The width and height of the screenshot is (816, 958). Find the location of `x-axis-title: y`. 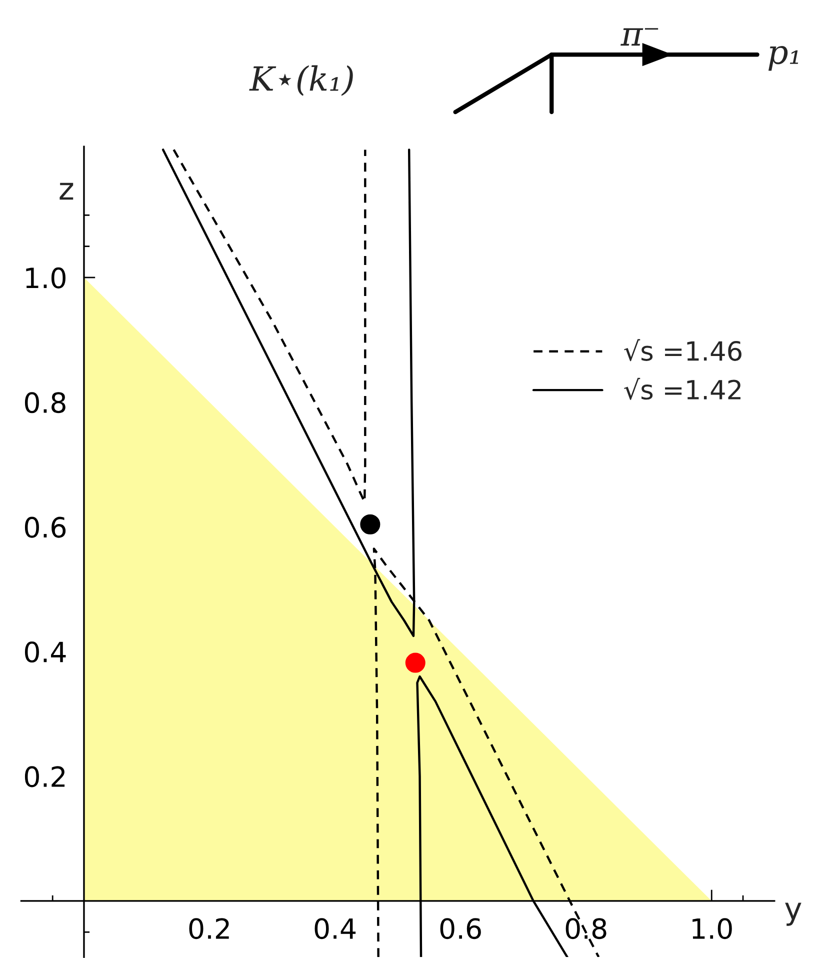

x-axis-title: y is located at coordinates (793, 914).